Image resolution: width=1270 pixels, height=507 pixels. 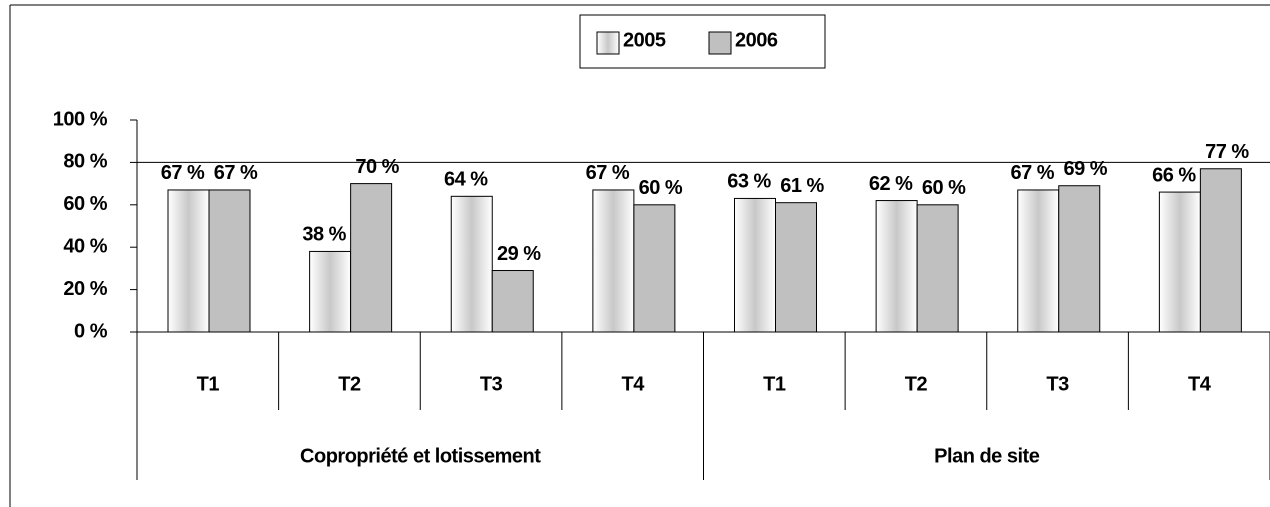 I want to click on value-label: 38 %, so click(x=324, y=235).